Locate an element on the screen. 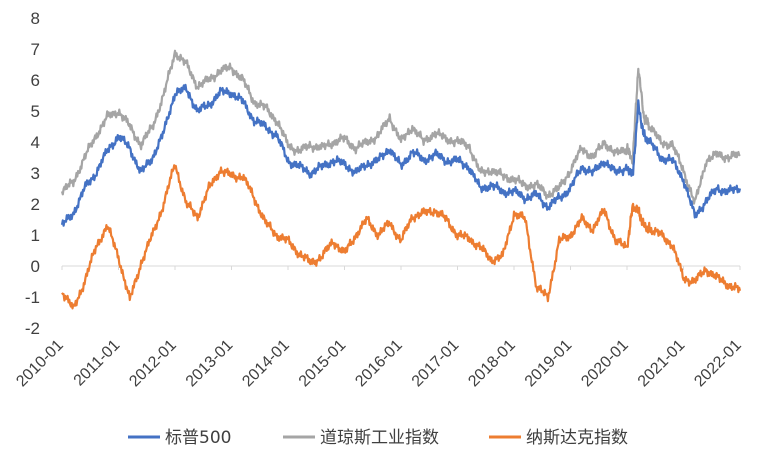 This screenshot has width=771, height=463. y-axis-ticks: 8 7 6 5 4 3 2 1 0 -1 -2 is located at coordinates (32, 173).